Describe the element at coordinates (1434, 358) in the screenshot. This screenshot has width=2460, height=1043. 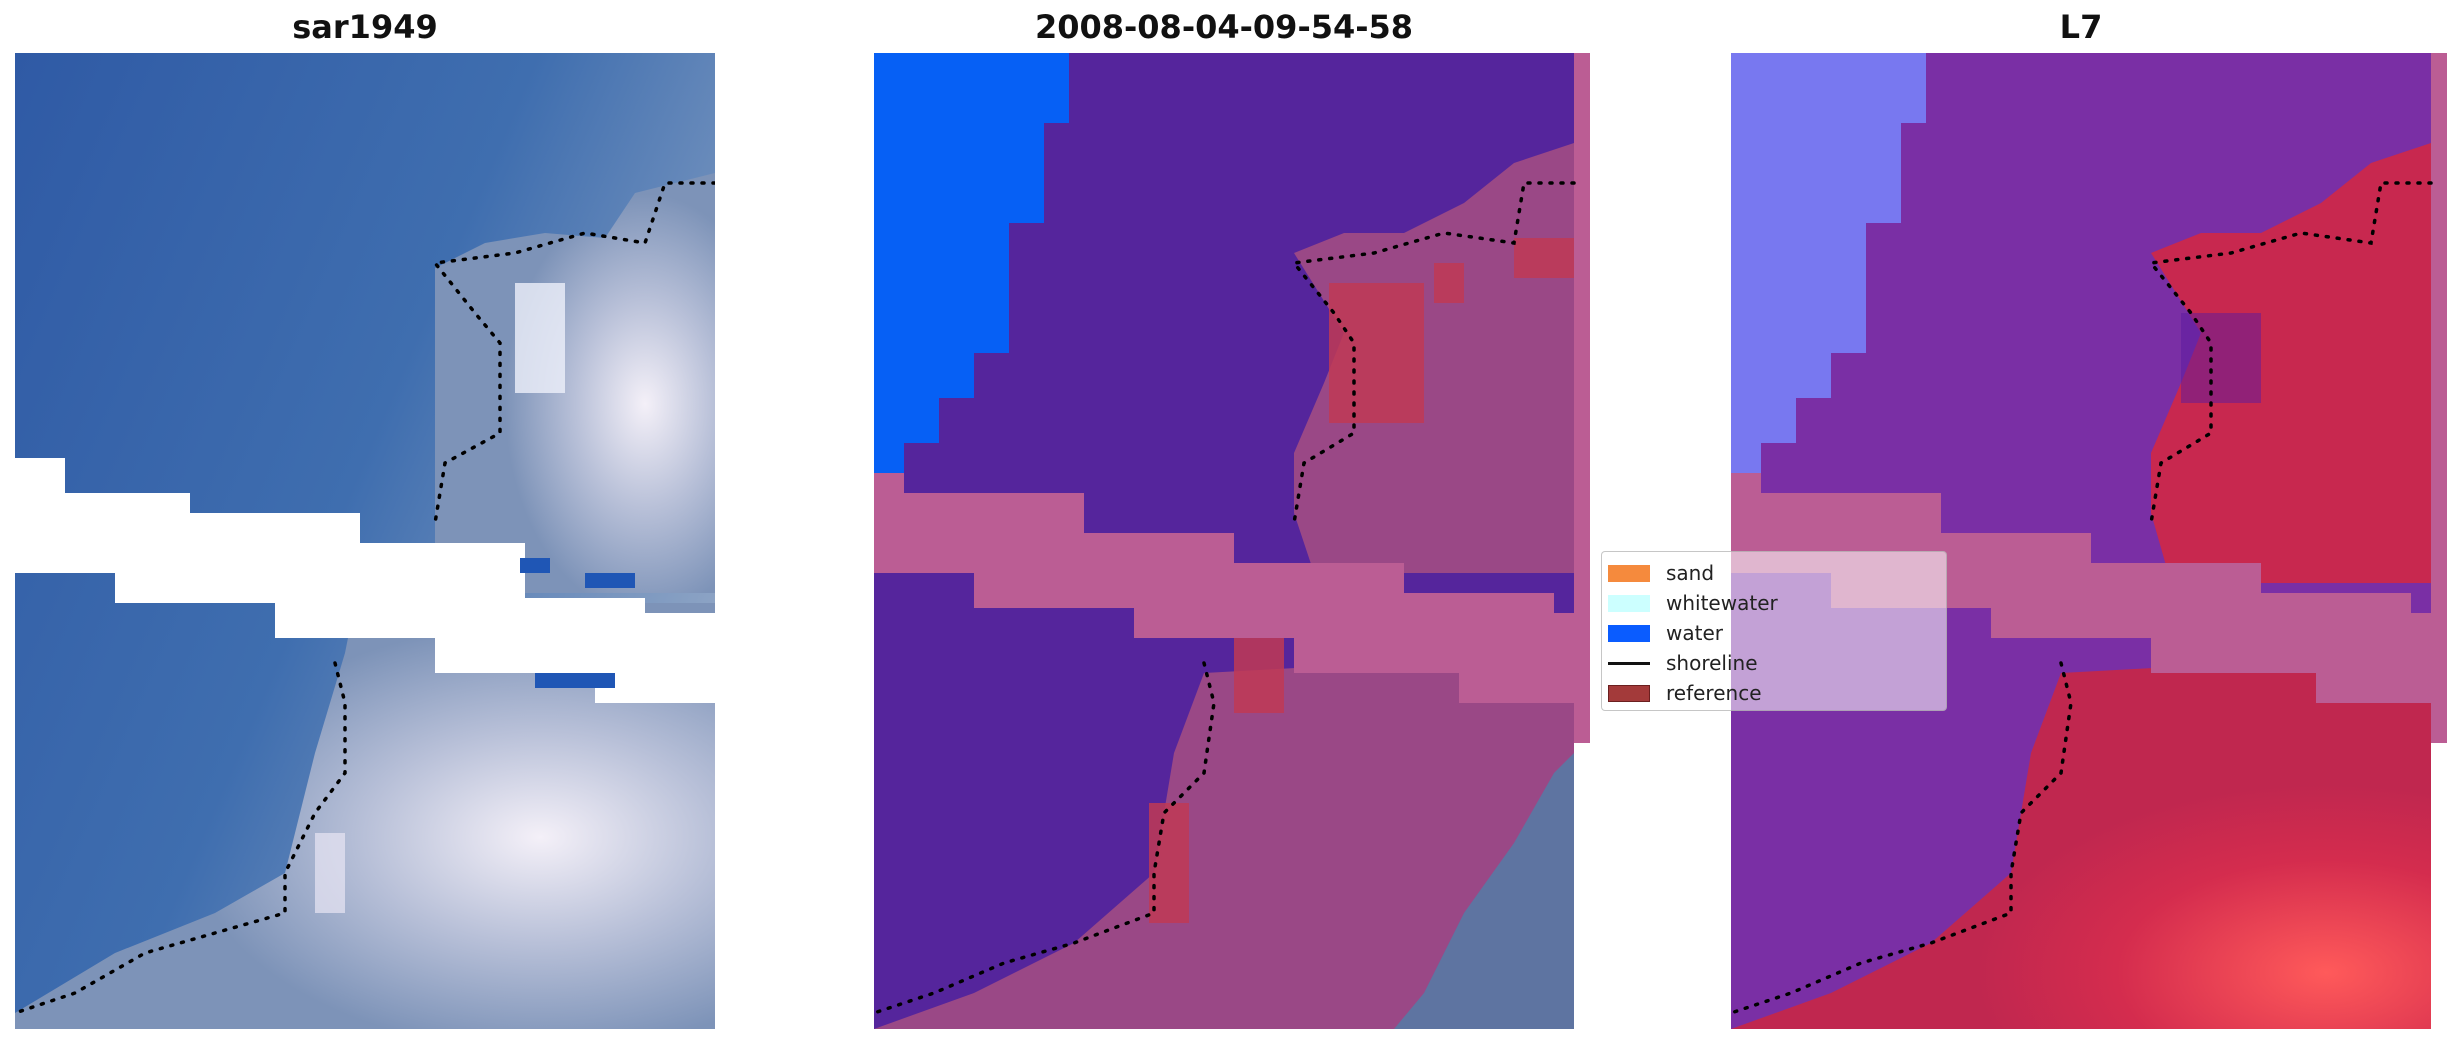
I see `classified-land-patch-top` at that location.